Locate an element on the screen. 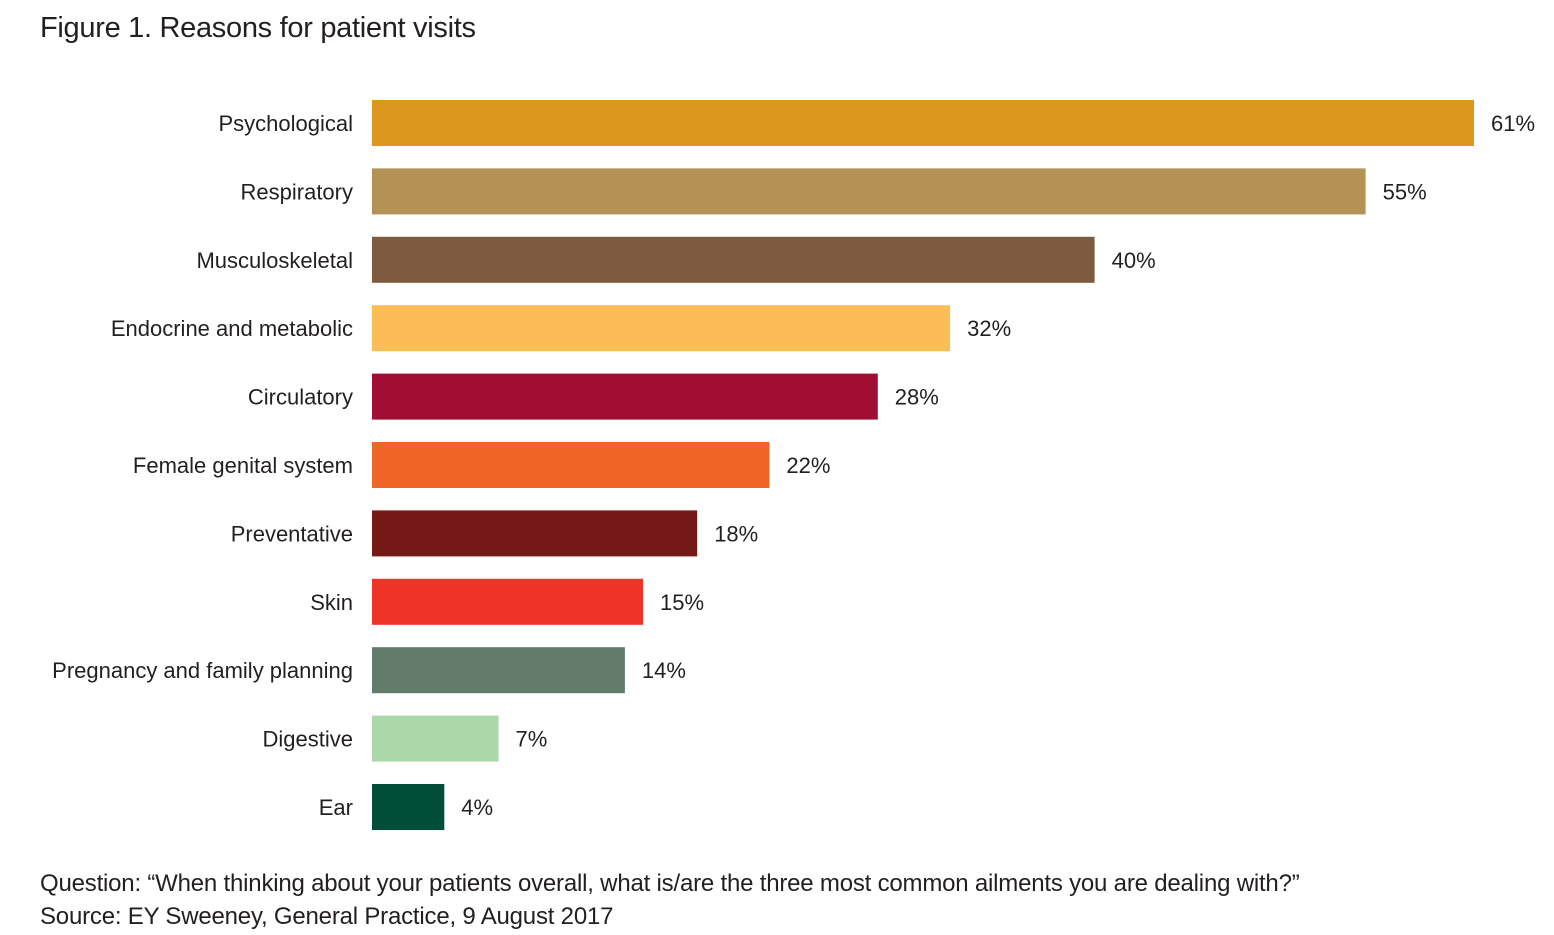 The width and height of the screenshot is (1554, 935). bar-row: Respiratory 55% is located at coordinates (834, 191).